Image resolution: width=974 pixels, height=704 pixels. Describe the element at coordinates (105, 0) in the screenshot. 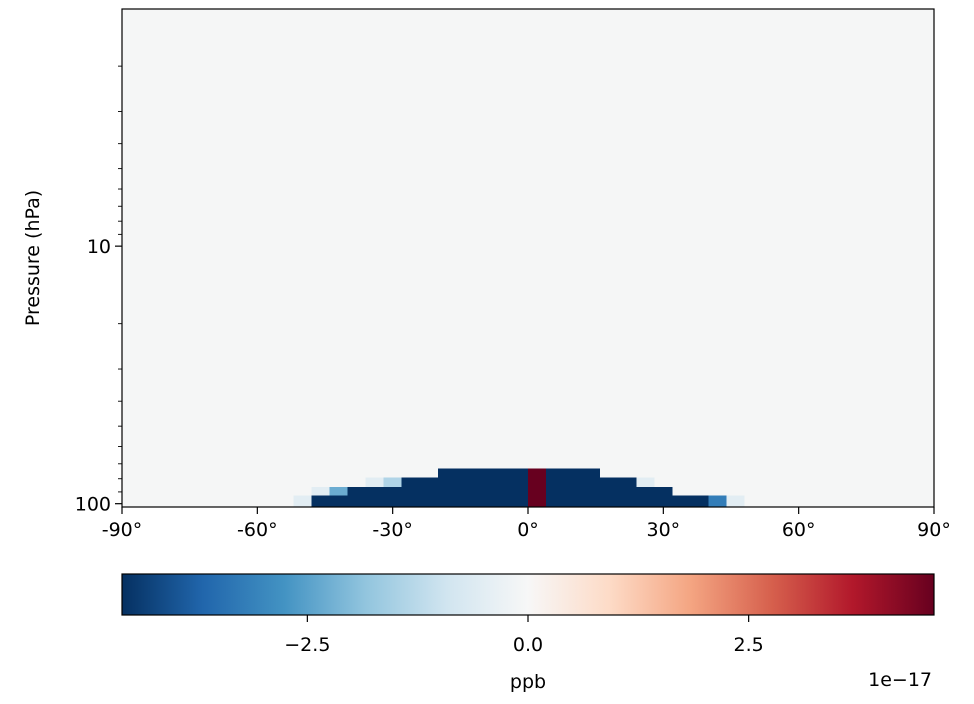

I see `y-tick-label: 1` at that location.